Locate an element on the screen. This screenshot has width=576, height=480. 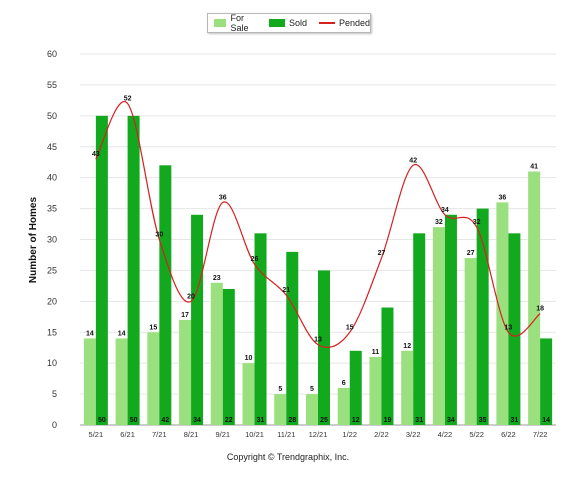
sold-value-label: 12 is located at coordinates (356, 420).